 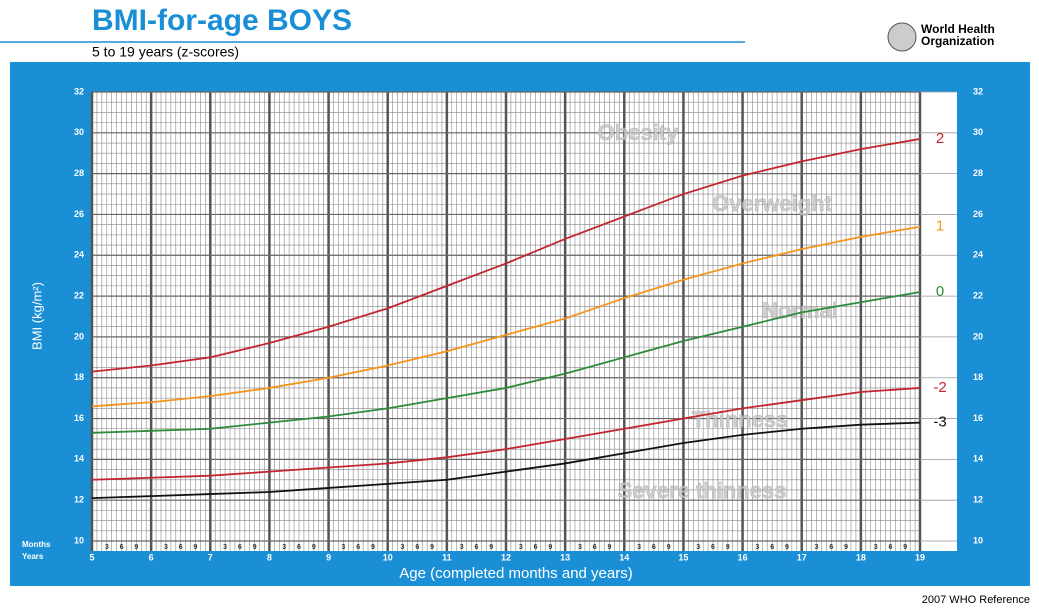 What do you see at coordinates (79, 336) in the screenshot?
I see `y-tick-label: 20` at bounding box center [79, 336].